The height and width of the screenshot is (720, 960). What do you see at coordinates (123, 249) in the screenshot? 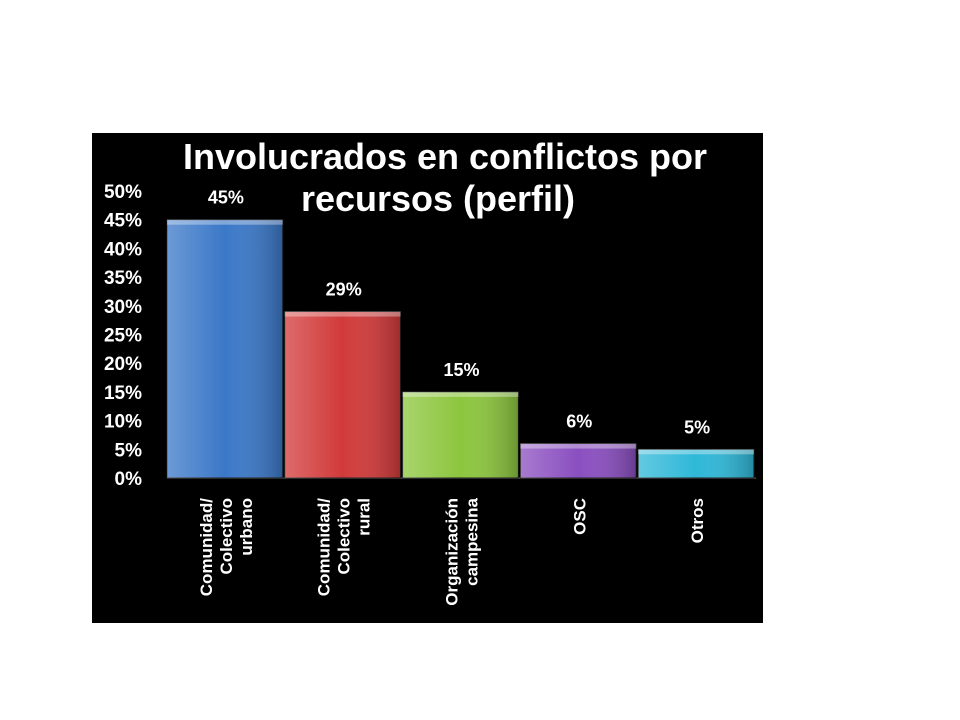
I see `y-tick-label: 40%` at bounding box center [123, 249].